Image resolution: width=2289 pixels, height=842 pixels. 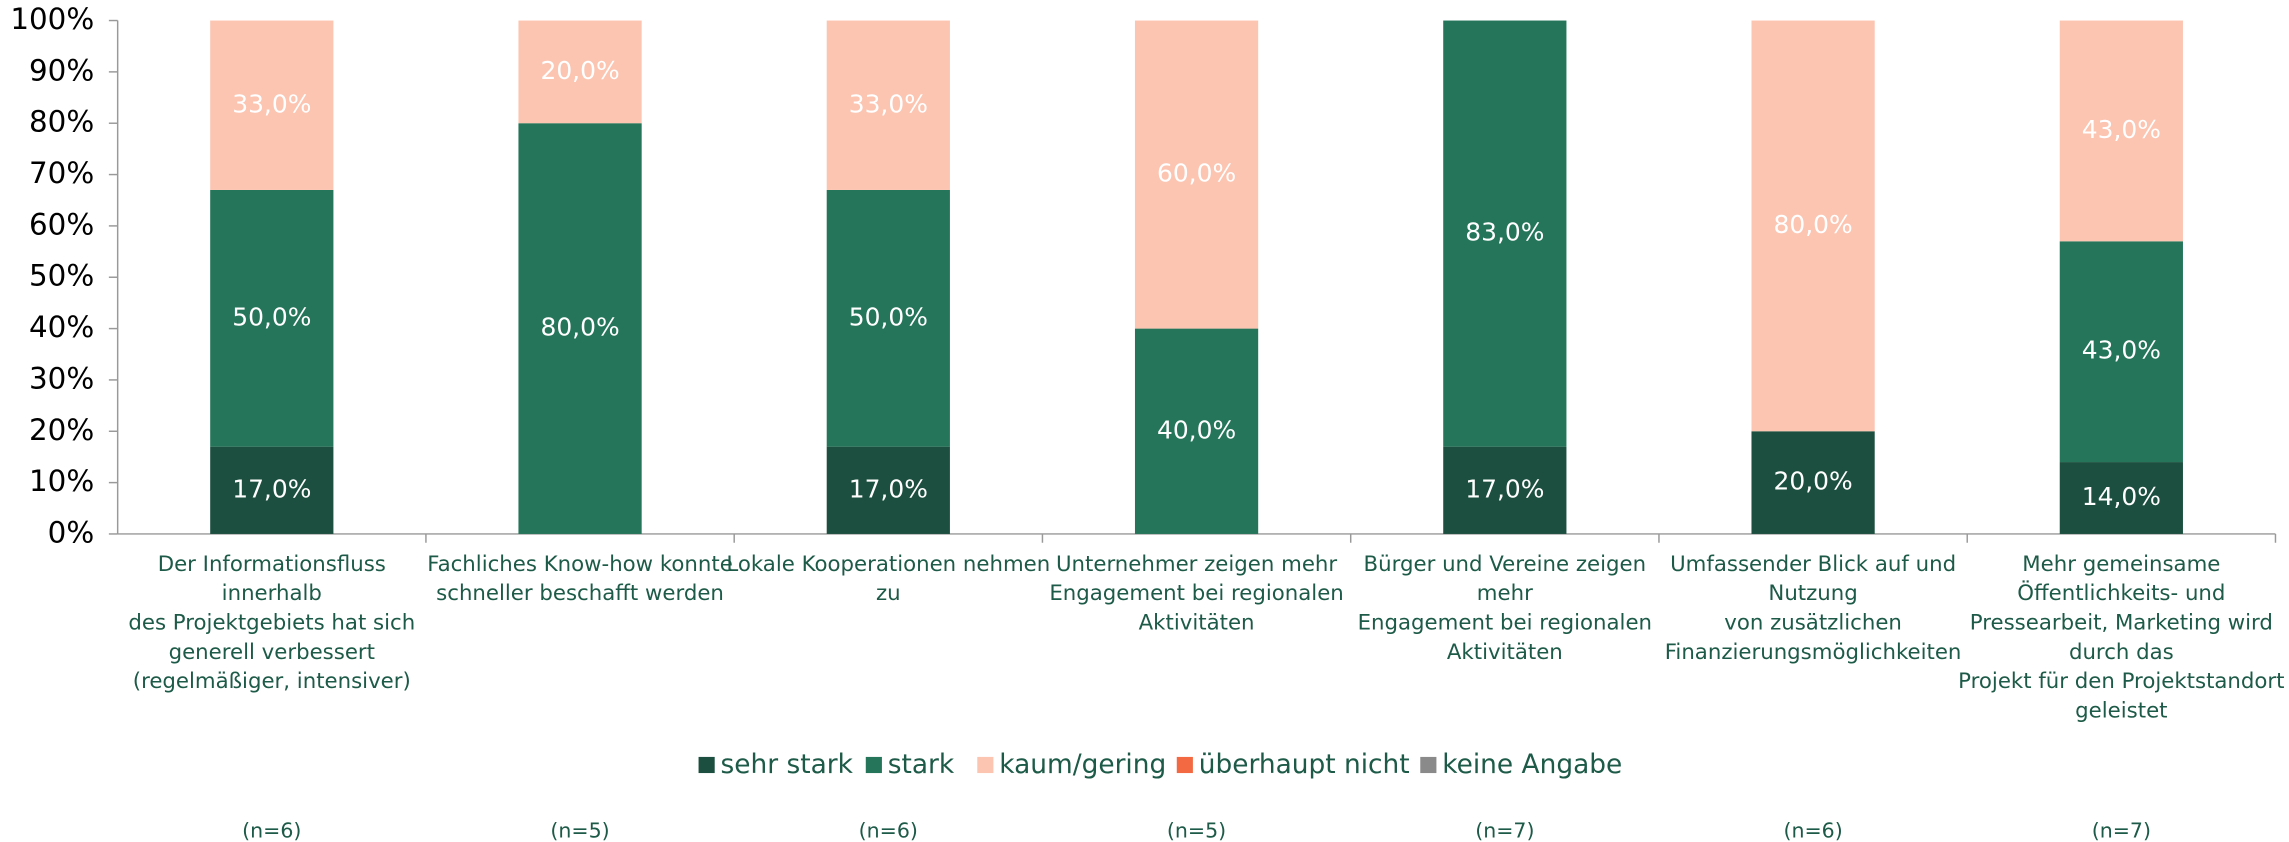 I want to click on legend-label: stark, so click(x=921, y=764).